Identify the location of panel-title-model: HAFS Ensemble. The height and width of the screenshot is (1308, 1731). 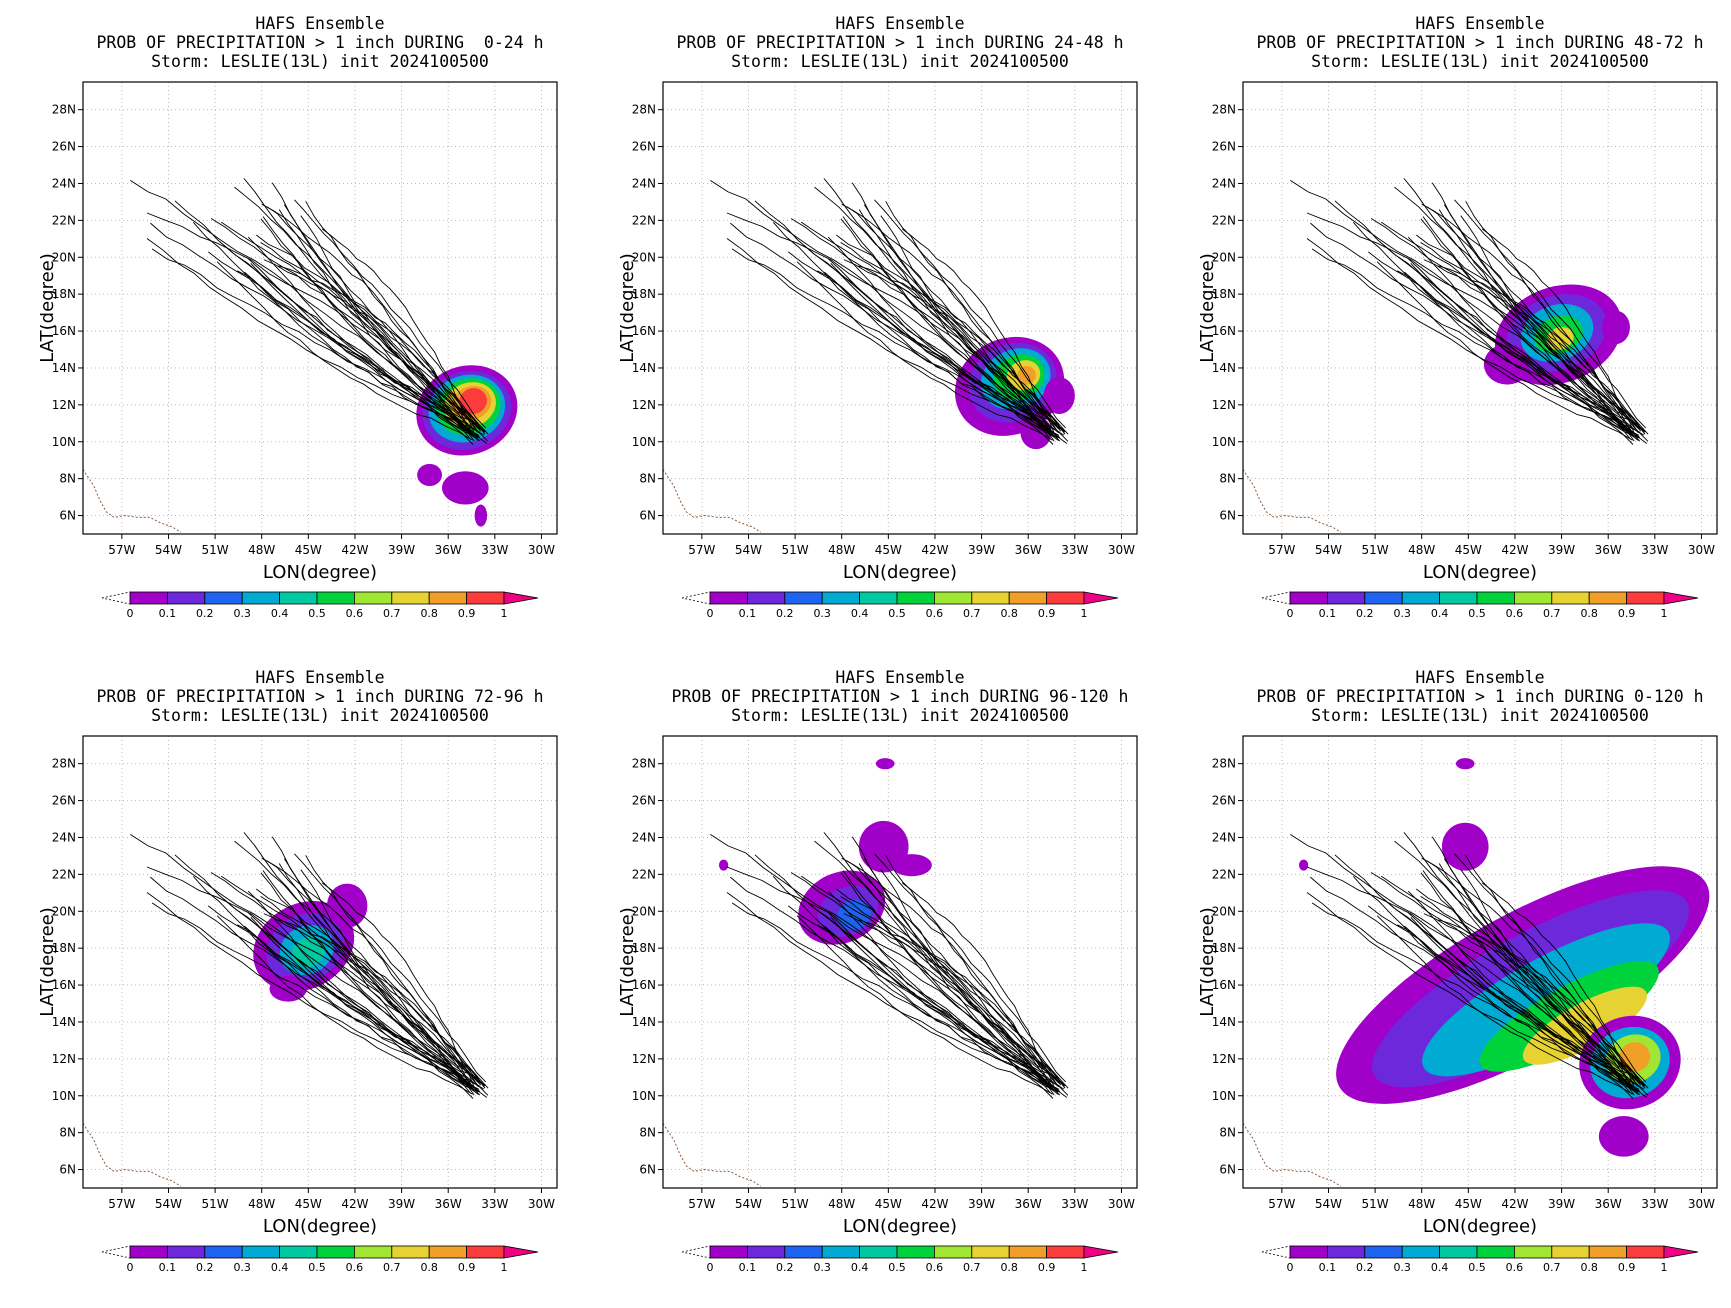
(320, 23).